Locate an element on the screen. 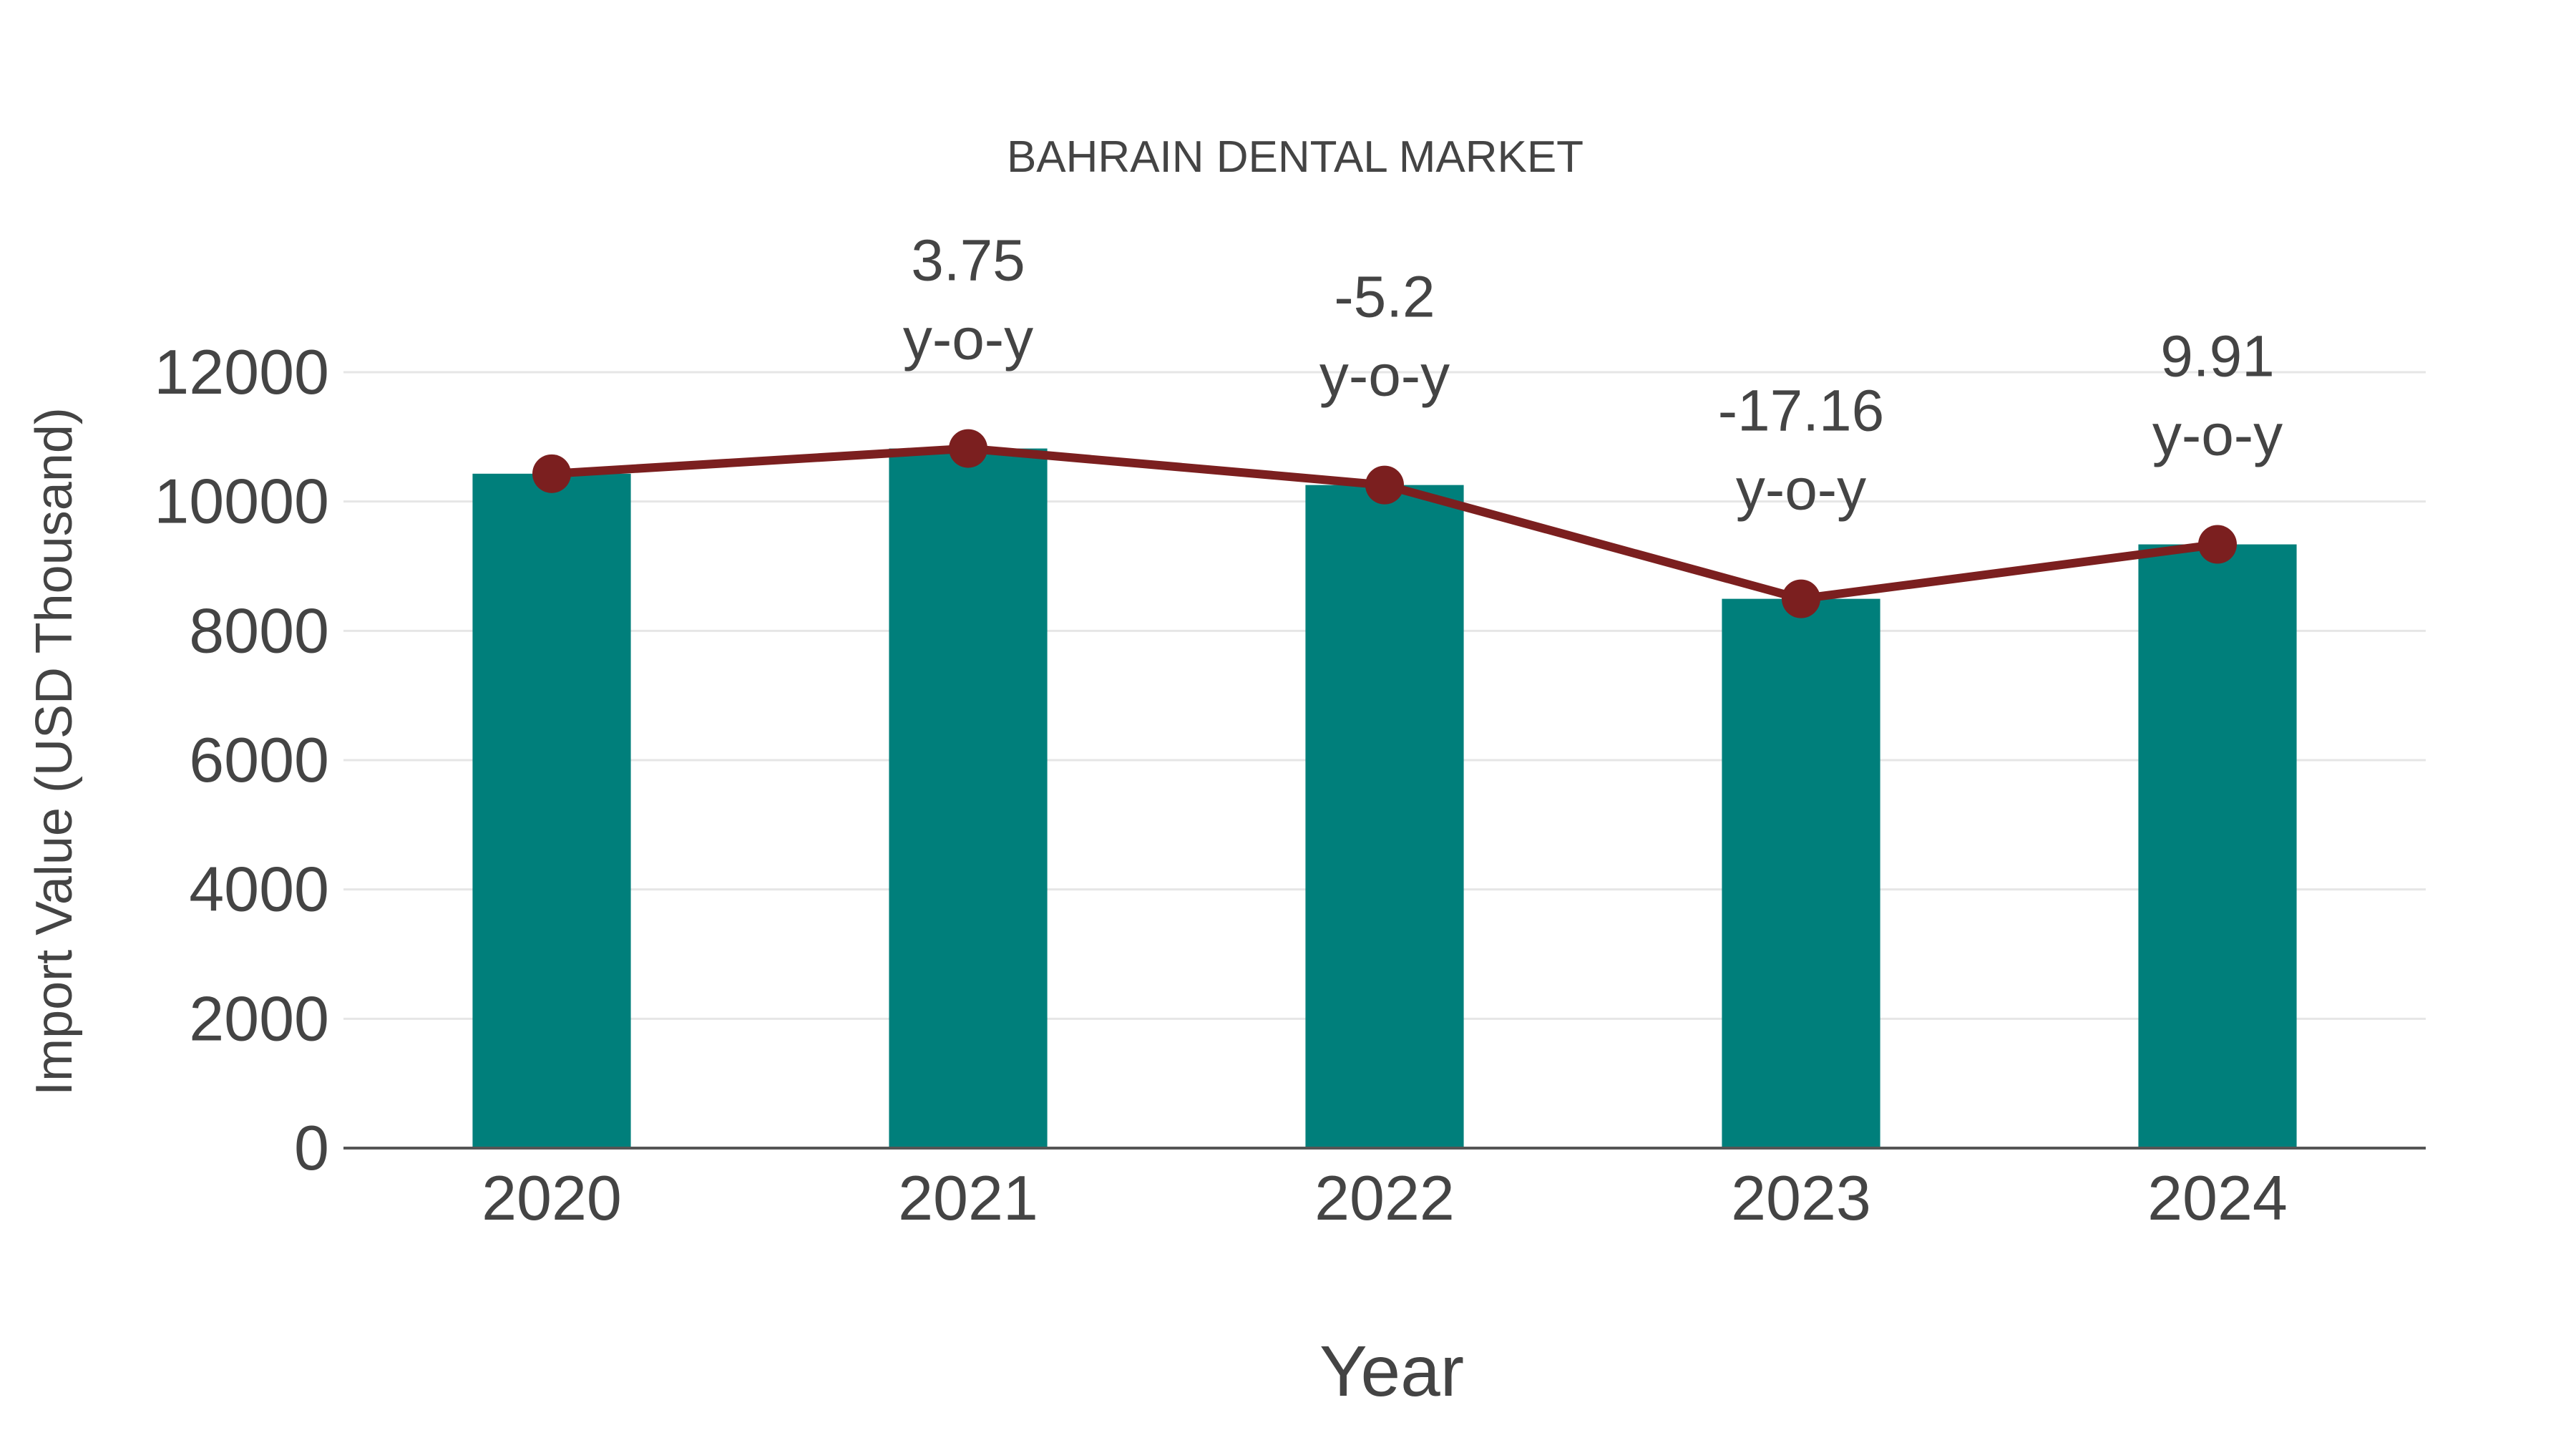 This screenshot has height=1453, width=2576. x-tick-label: 2020 is located at coordinates (552, 1197).